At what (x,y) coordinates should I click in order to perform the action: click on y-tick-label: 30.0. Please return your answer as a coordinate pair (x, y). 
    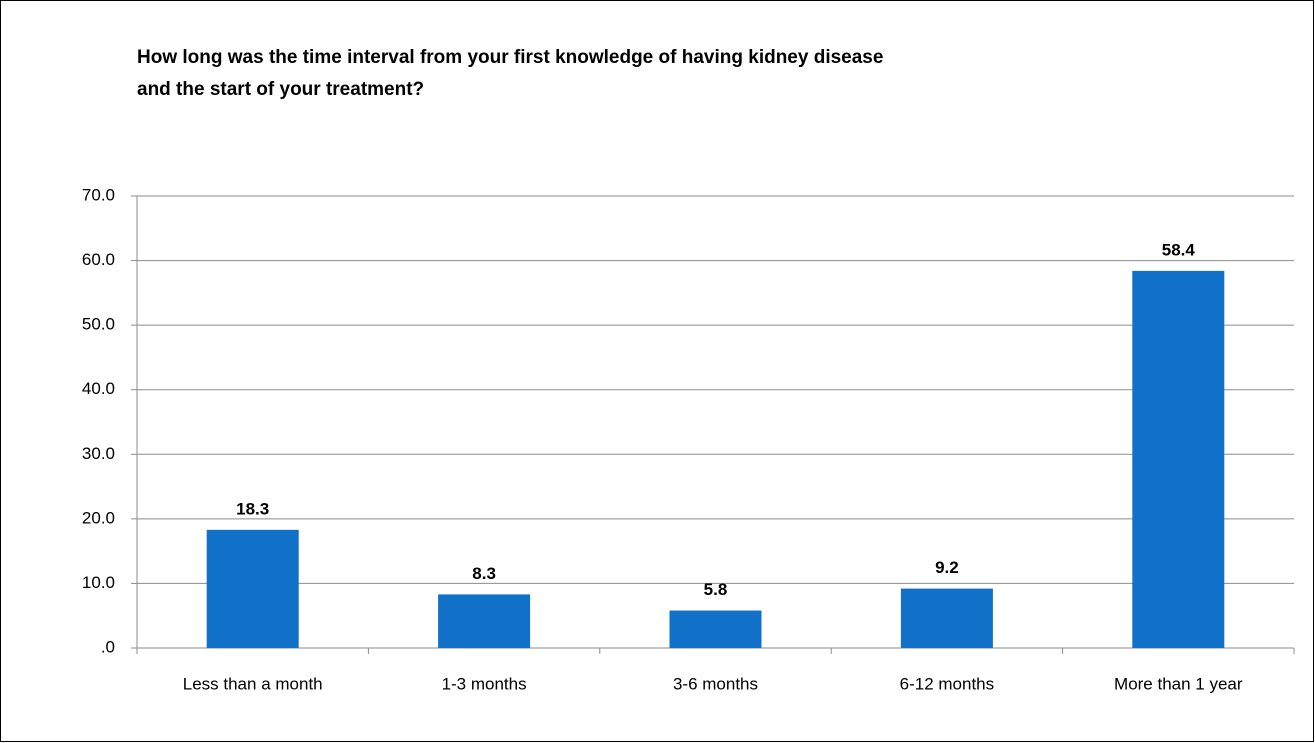
    Looking at the image, I should click on (98, 453).